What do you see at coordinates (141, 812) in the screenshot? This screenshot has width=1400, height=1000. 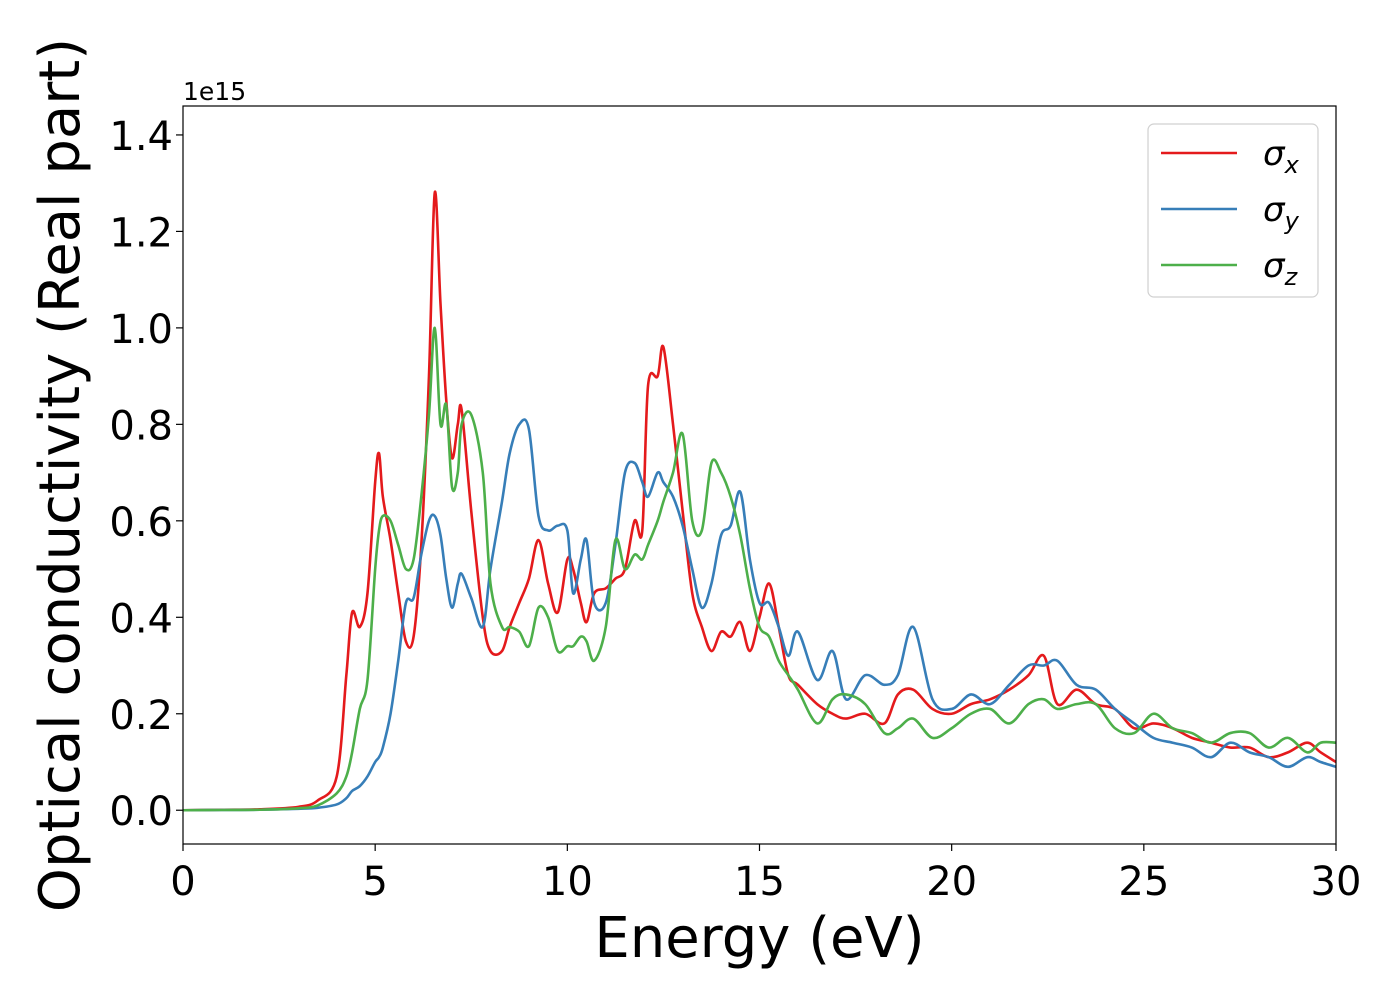 I see `y-tick-label: 0.0` at bounding box center [141, 812].